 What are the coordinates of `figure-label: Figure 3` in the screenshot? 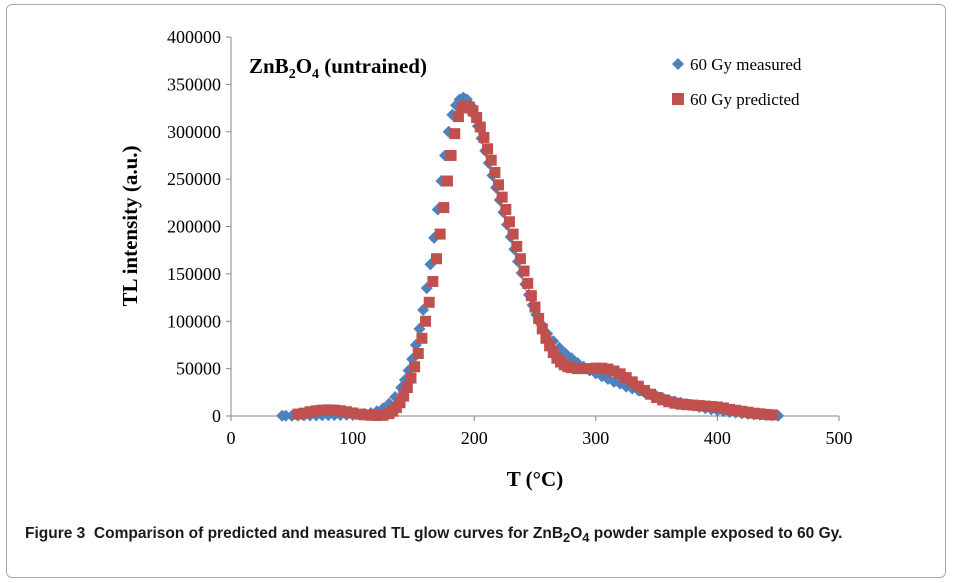 It's located at (55, 533).